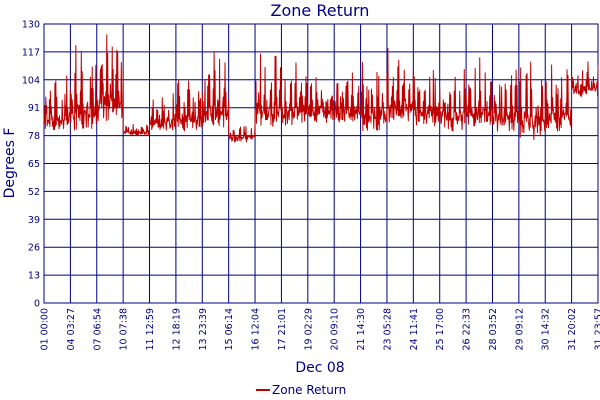 This screenshot has height=400, width=600. Describe the element at coordinates (31, 80) in the screenshot. I see `y-tick-label: 104` at that location.